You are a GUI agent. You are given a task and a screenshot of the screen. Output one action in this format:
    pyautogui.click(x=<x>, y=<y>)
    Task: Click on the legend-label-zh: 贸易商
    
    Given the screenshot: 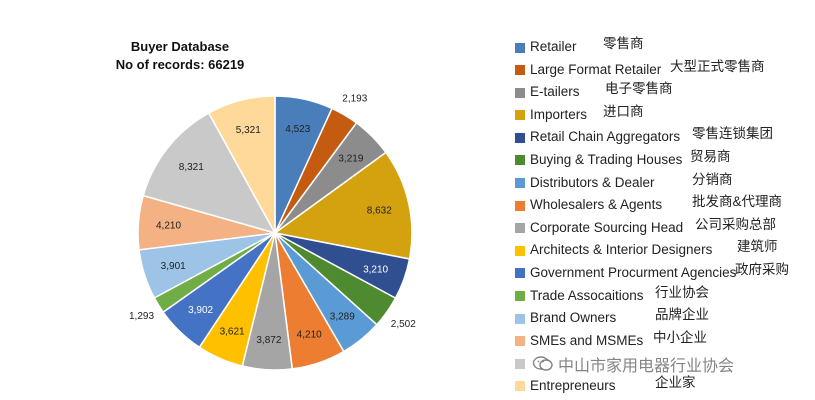 What is the action you would take?
    pyautogui.click(x=710, y=156)
    